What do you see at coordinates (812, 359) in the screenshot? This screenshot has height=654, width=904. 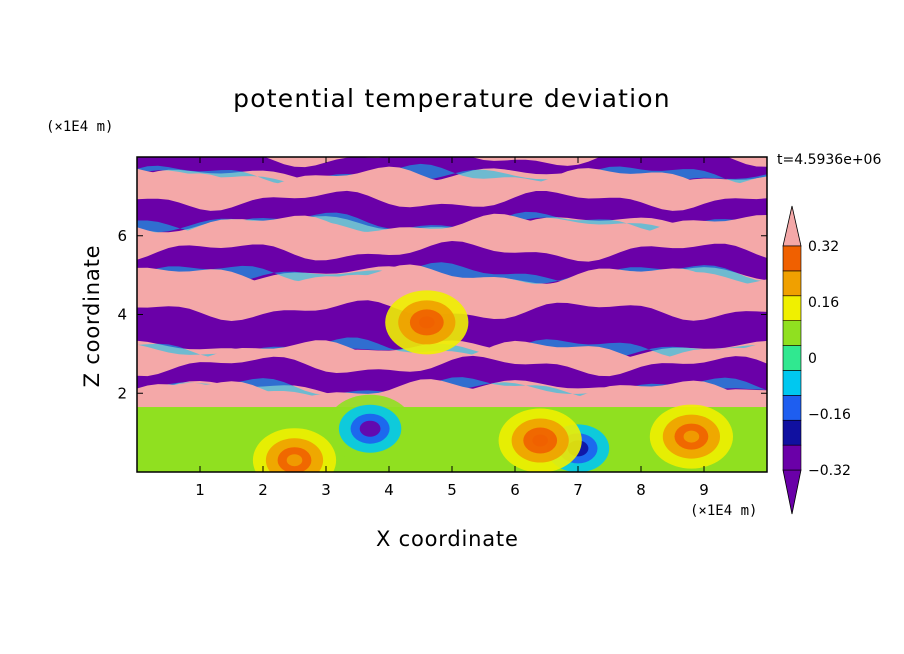 I see `colorbar-label: 0` at bounding box center [812, 359].